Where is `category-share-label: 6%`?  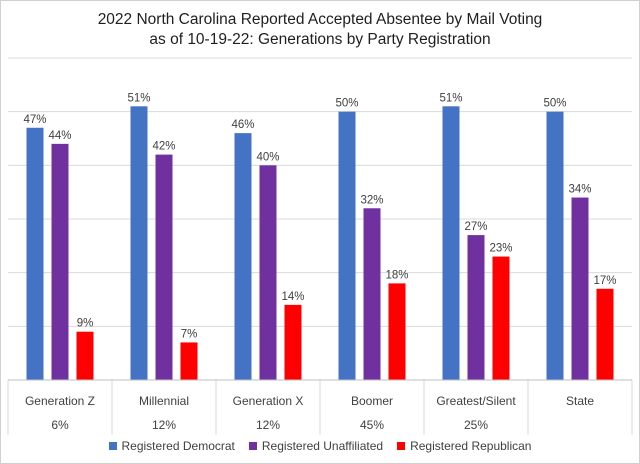 category-share-label: 6% is located at coordinates (60, 425).